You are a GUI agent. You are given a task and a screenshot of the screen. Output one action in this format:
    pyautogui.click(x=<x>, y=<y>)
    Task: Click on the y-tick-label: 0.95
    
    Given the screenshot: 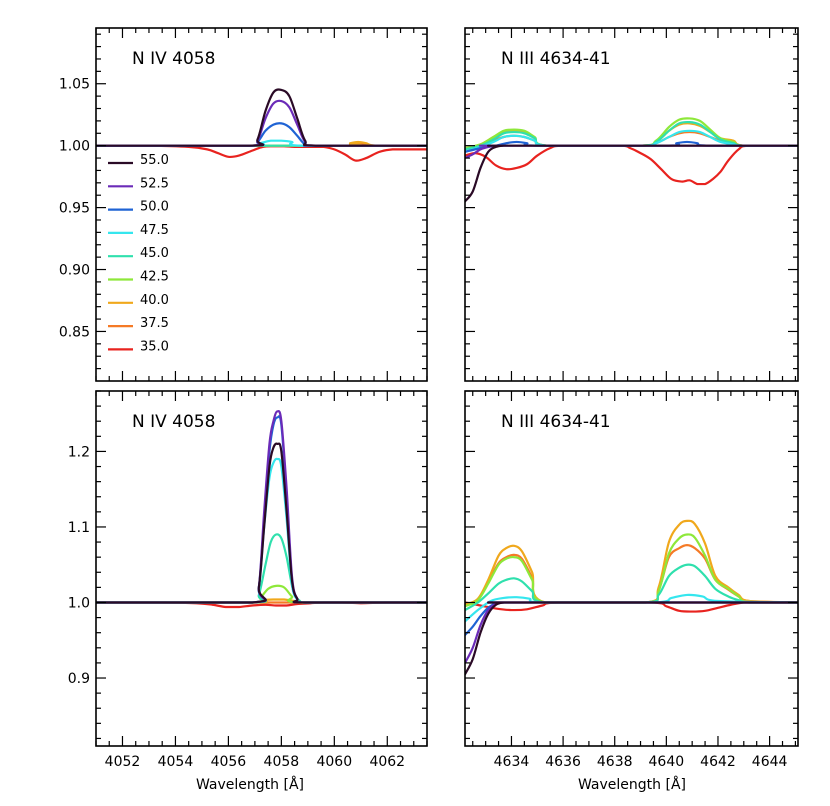 What is the action you would take?
    pyautogui.click(x=74, y=209)
    